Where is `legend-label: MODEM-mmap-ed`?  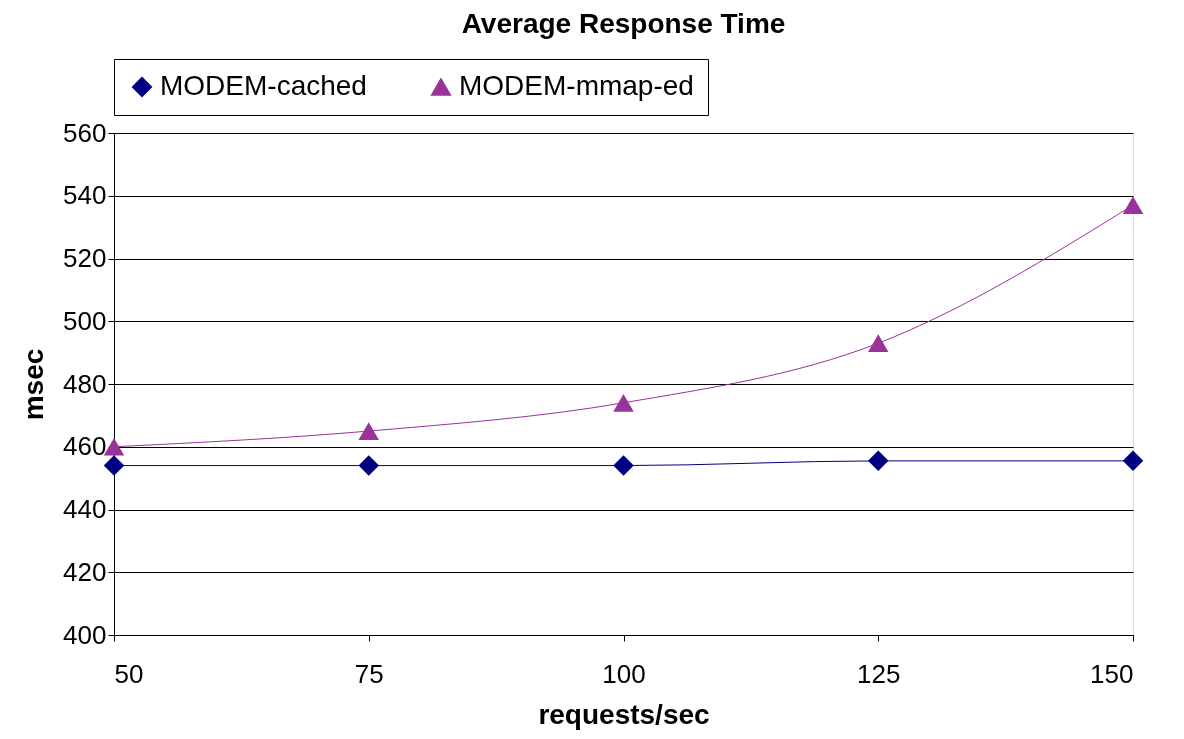
legend-label: MODEM-mmap-ed is located at coordinates (576, 85).